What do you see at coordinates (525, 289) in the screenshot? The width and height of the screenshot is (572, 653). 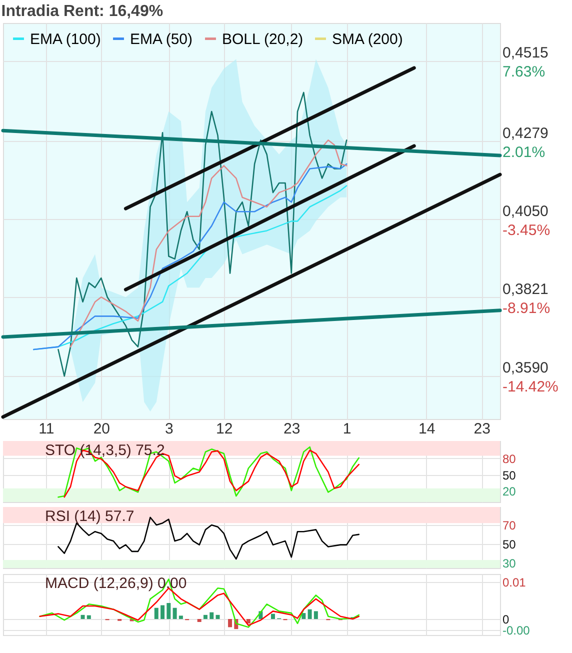 I see `y-tick-label: 0,3821` at bounding box center [525, 289].